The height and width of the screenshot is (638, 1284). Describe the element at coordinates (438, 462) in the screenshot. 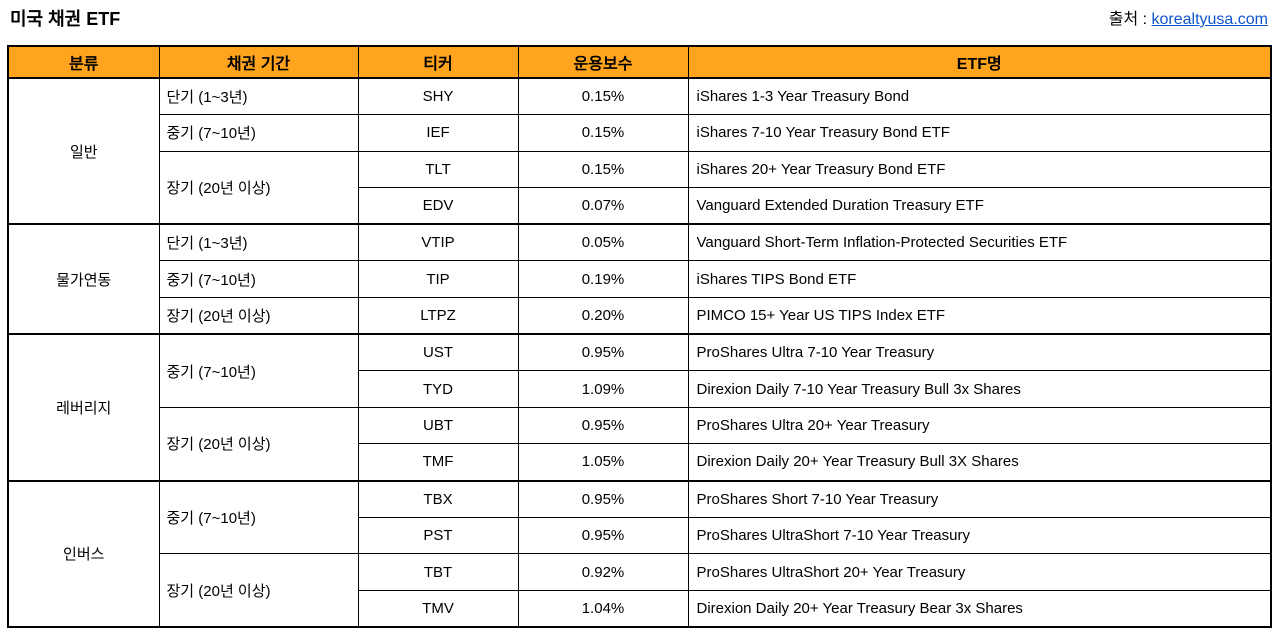

I see `ticker-cell: TMF` at that location.